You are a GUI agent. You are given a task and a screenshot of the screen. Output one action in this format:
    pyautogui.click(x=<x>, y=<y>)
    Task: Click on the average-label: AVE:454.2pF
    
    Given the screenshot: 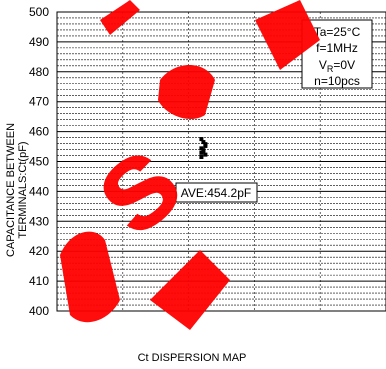 What is the action you would take?
    pyautogui.click(x=216, y=193)
    